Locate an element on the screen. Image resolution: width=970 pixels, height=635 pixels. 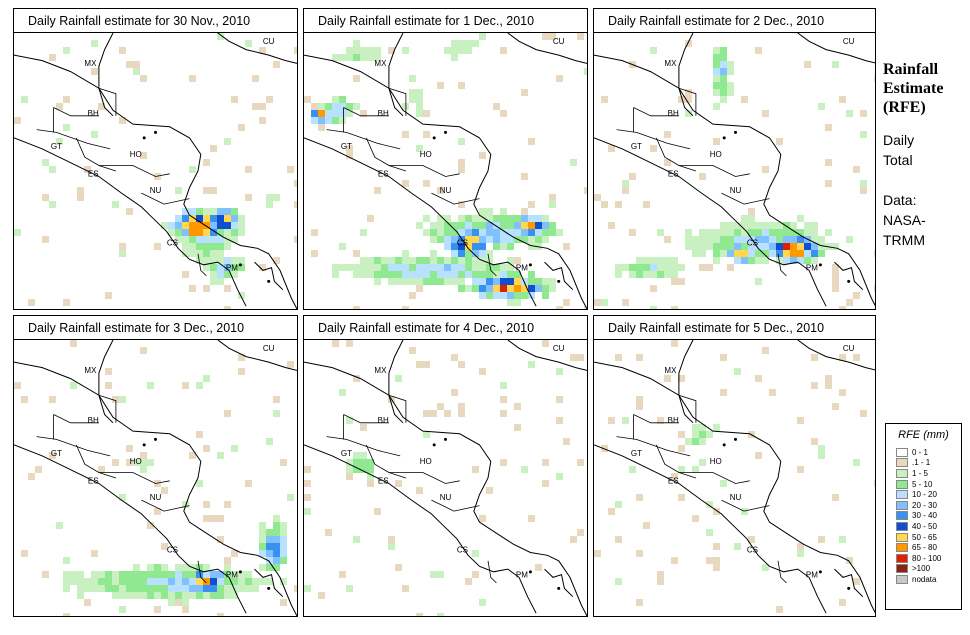
text-line: TRMM is located at coordinates (904, 240).